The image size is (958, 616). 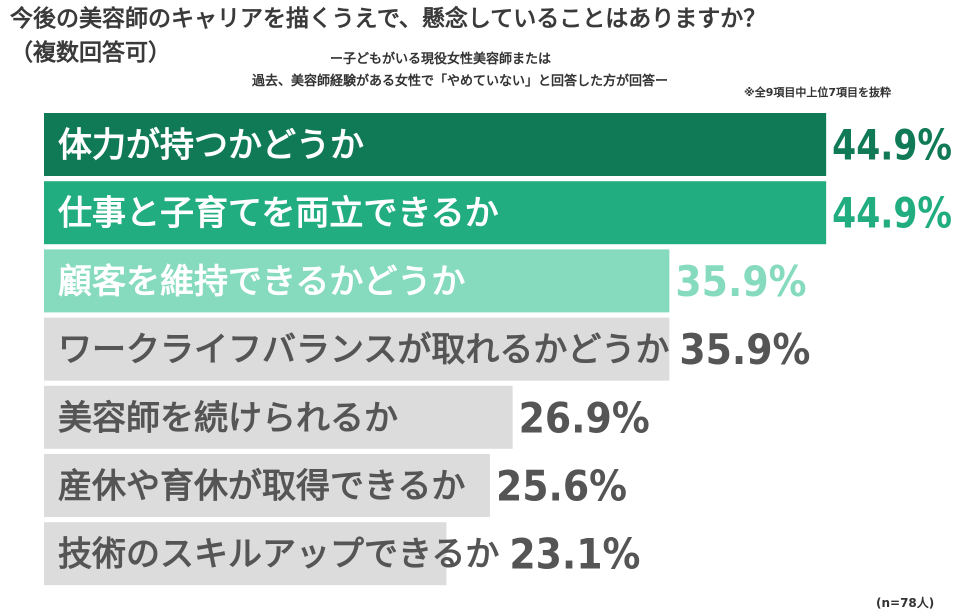 I want to click on sample-size-note: (n=78人), so click(x=905, y=603).